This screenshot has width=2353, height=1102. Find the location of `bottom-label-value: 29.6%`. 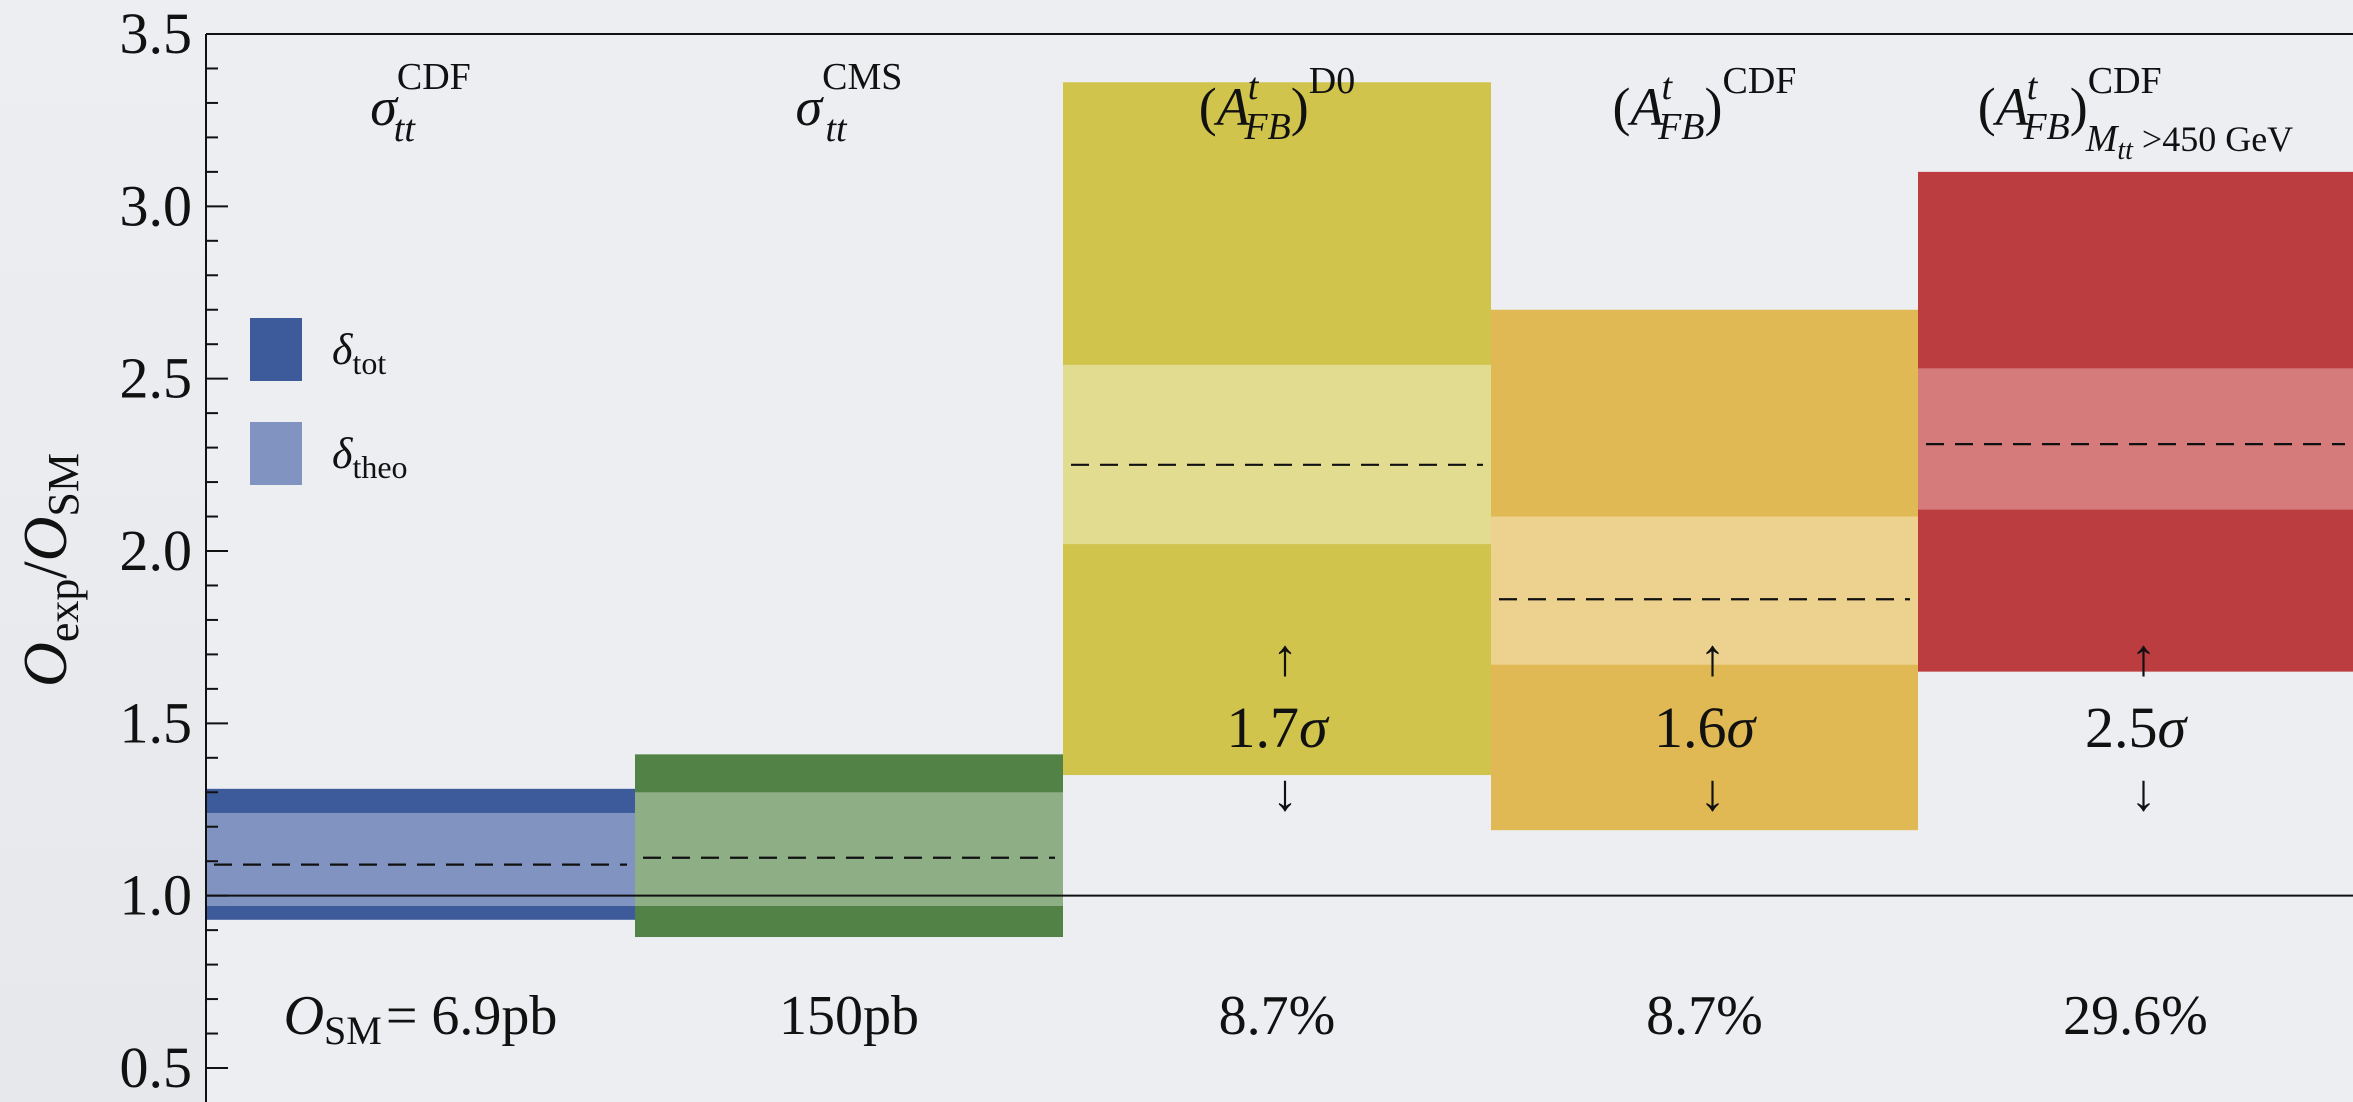

bottom-label-value: 29.6% is located at coordinates (2135, 1016).